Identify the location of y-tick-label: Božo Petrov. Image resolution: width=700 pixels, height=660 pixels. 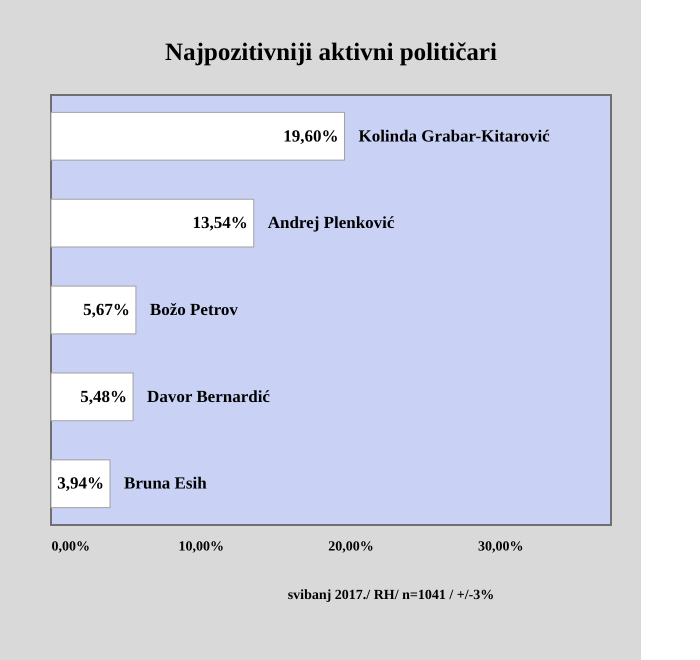
(194, 309).